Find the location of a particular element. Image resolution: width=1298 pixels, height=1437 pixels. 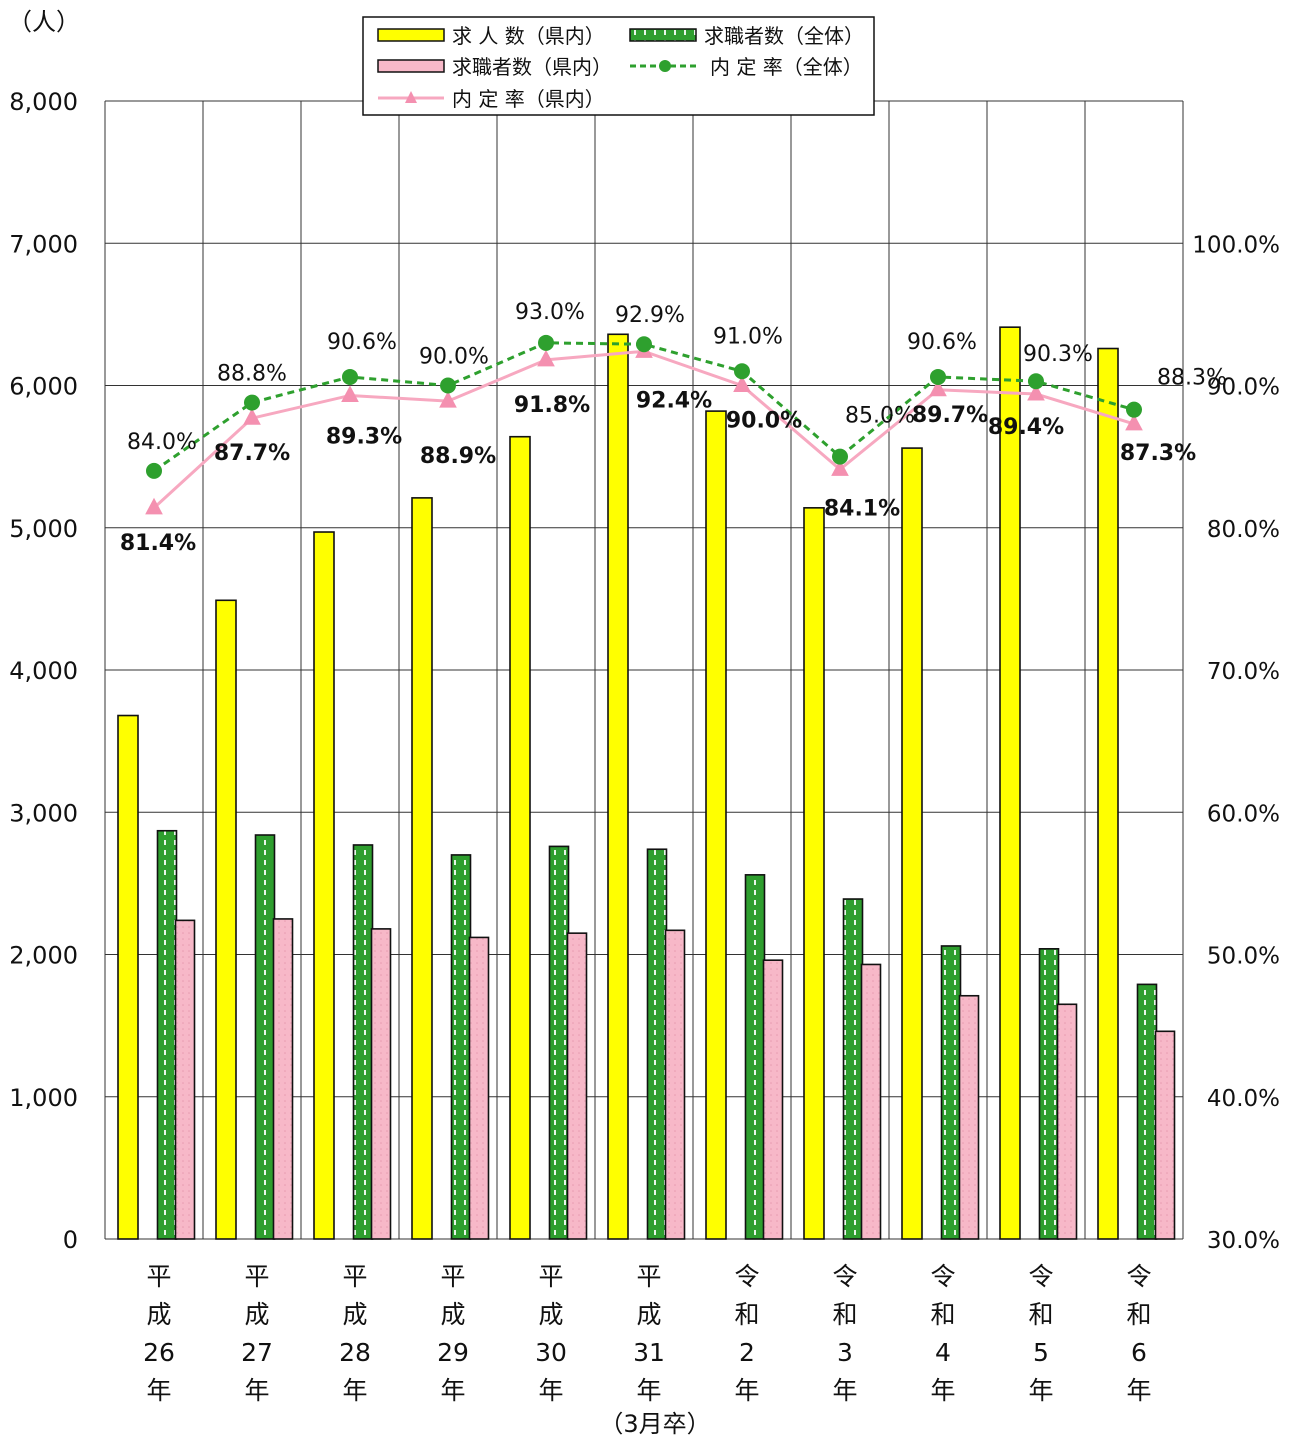

category-0-2: 26 is located at coordinates (159, 1352).